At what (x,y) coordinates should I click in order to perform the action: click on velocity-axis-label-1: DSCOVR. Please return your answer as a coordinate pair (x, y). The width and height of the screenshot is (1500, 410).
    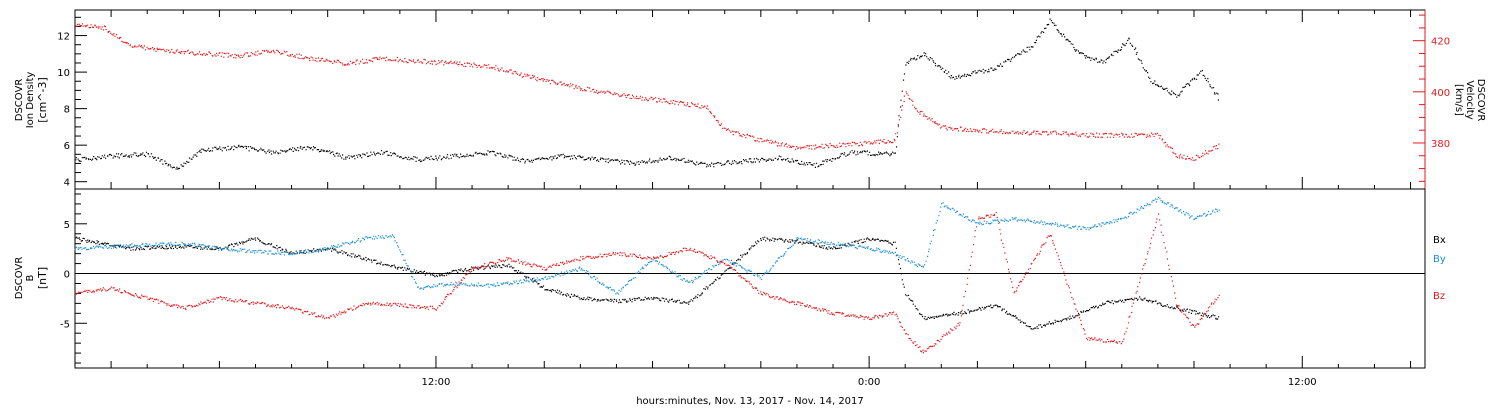
    Looking at the image, I should click on (1480, 100).